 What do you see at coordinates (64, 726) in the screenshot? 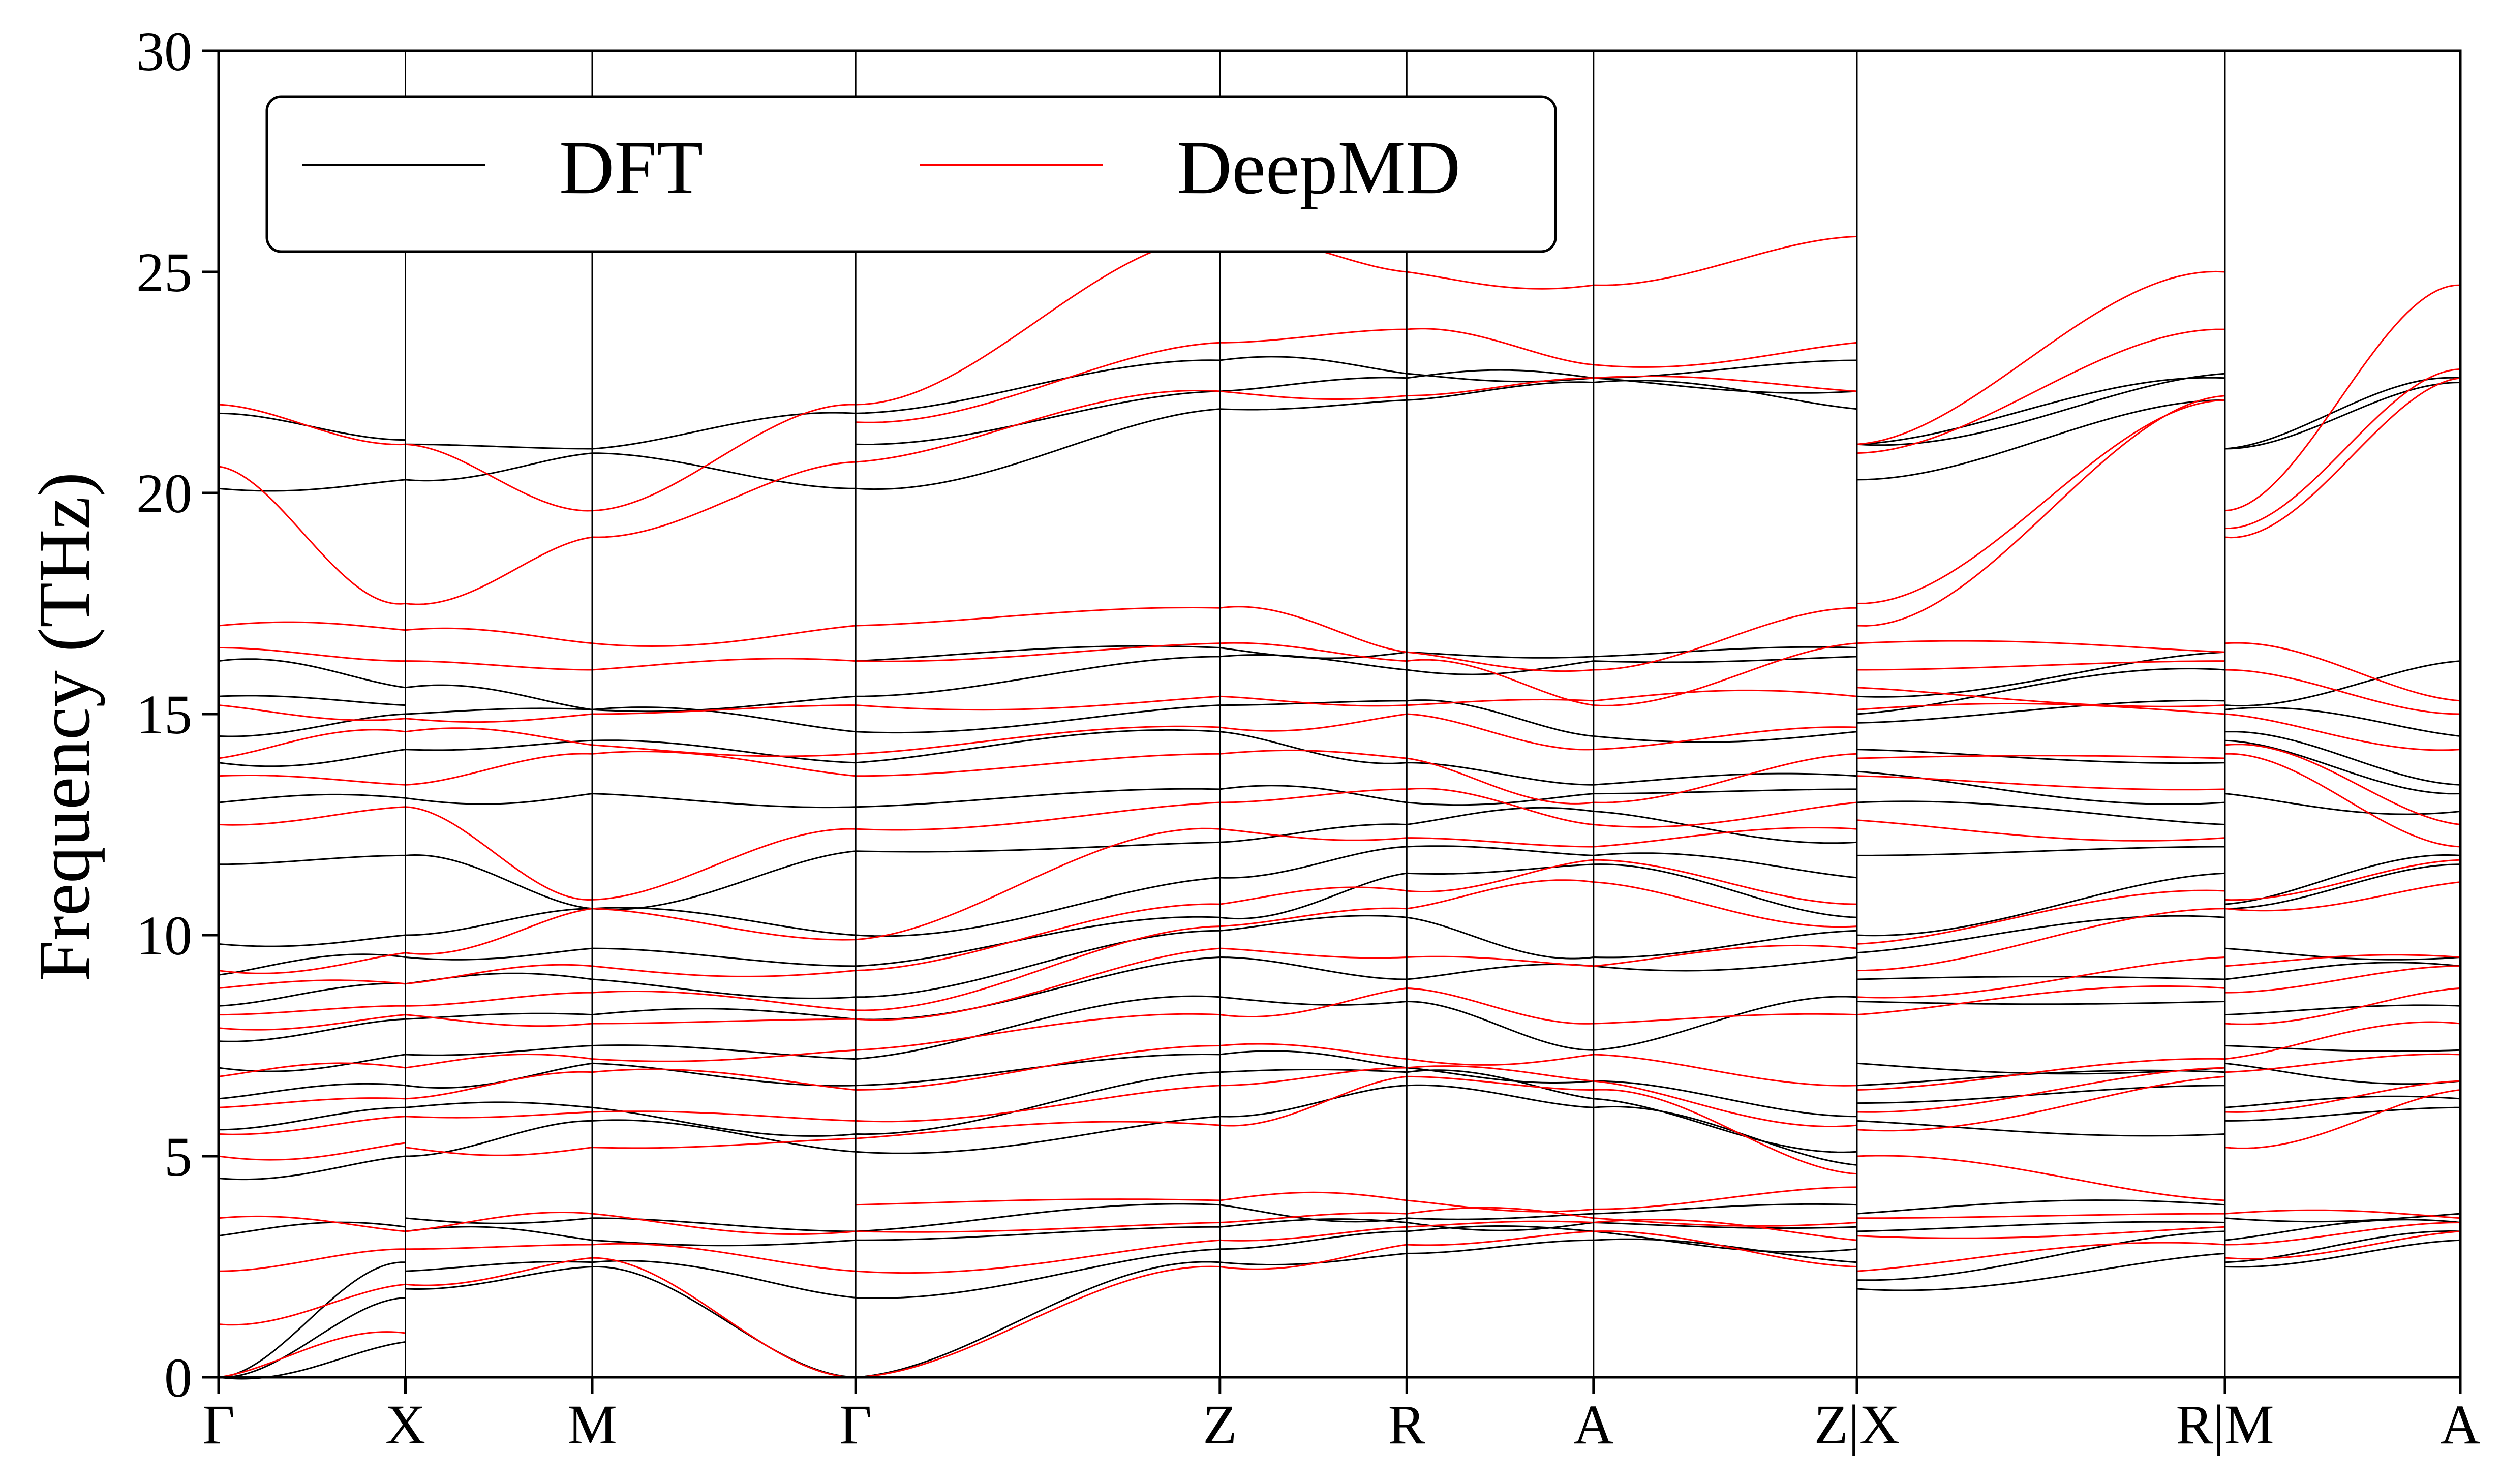
I see `y-axis-title: Frequency (THz)` at bounding box center [64, 726].